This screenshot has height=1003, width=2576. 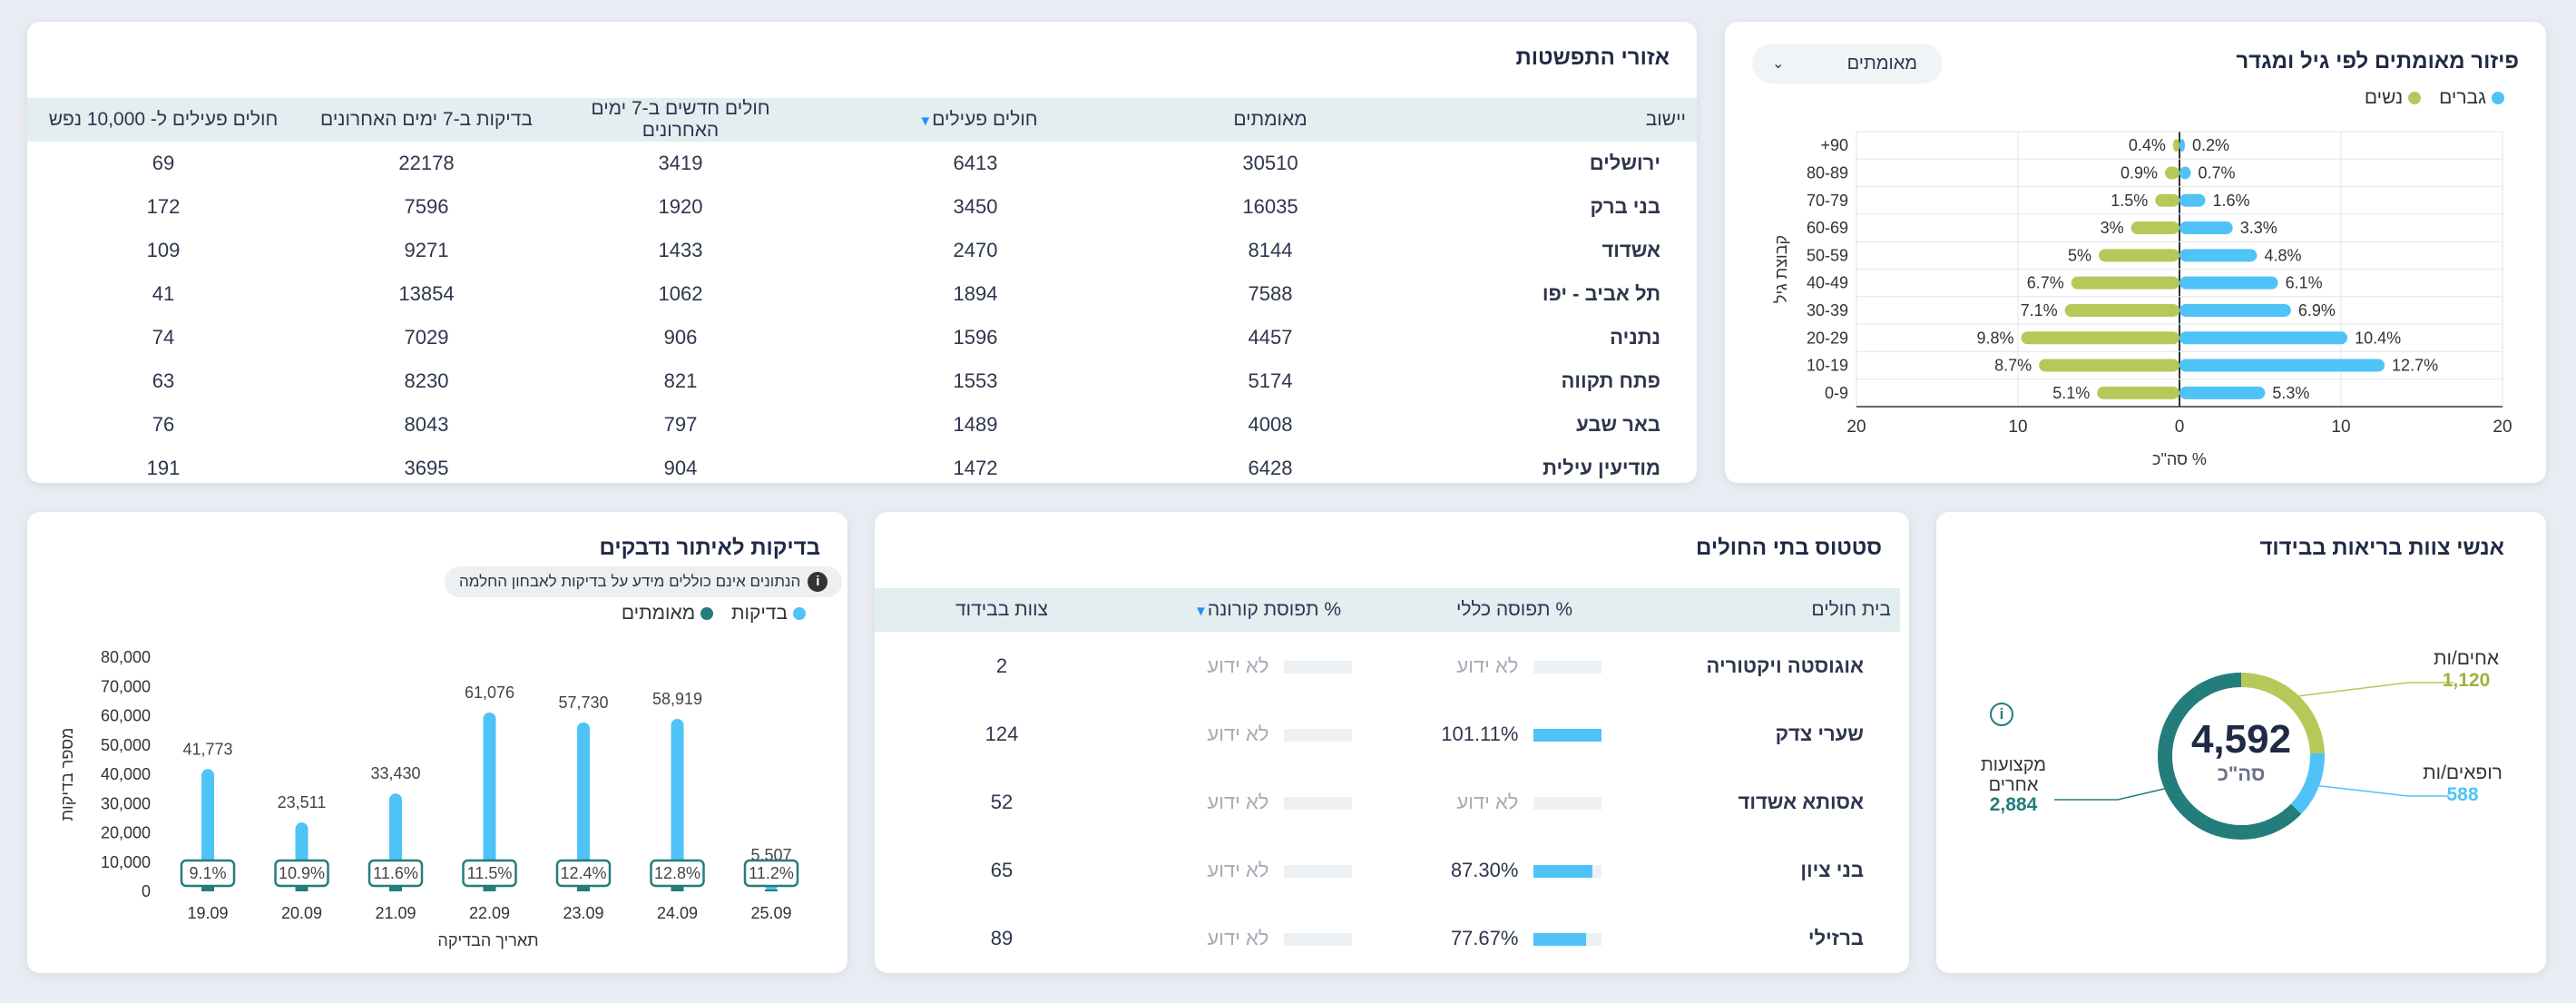 I want to click on x-axis-label: תאריך הבדיקה, so click(x=488, y=940).